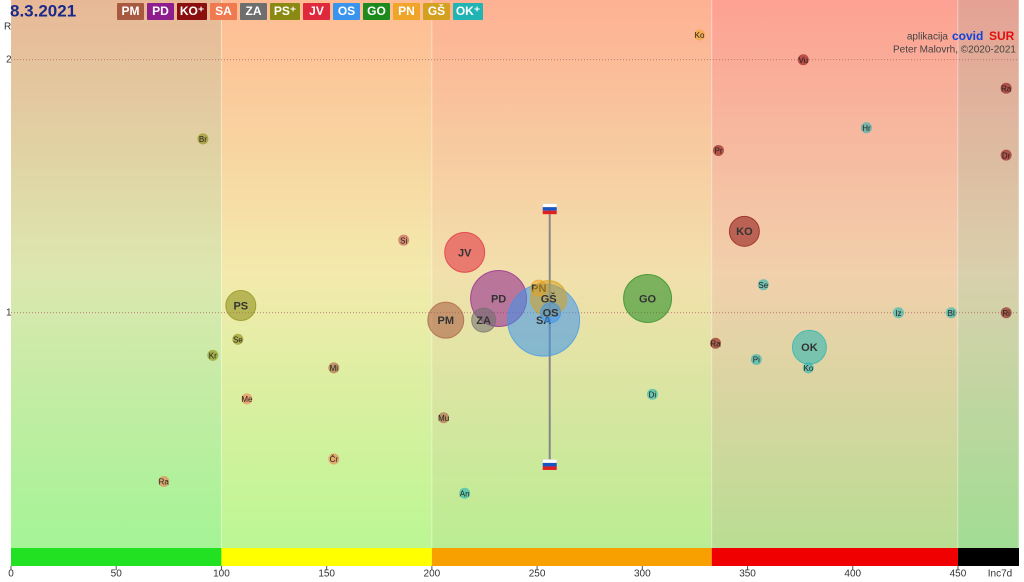 Image resolution: width=1024 pixels, height=582 pixels. I want to click on legend-label: PD, so click(160, 11).